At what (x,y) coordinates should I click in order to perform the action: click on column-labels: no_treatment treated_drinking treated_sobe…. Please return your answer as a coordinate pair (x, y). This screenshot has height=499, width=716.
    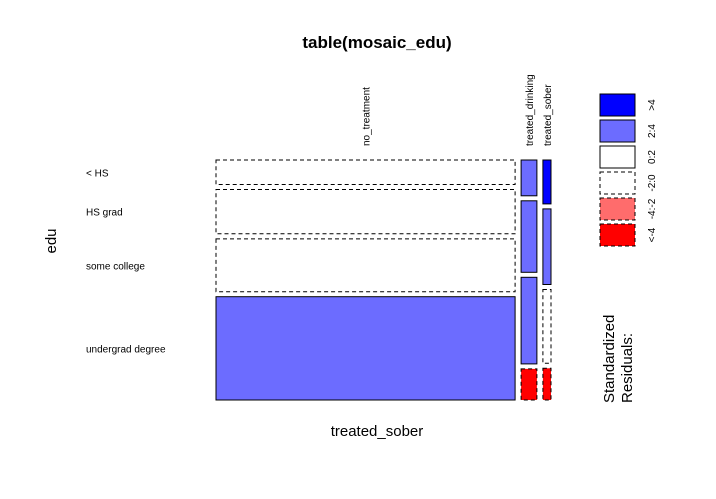
    Looking at the image, I should click on (458, 110).